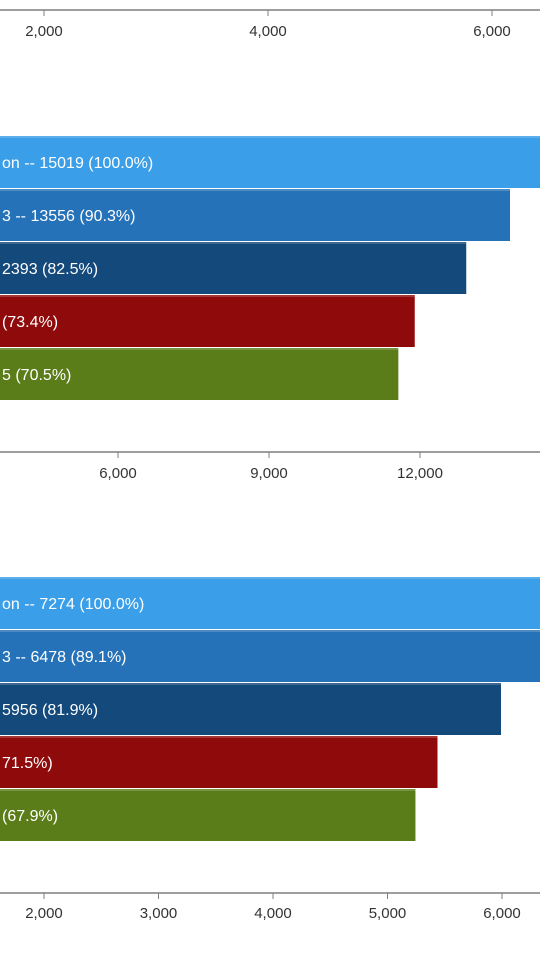  I want to click on bar-label: 3 -- 13556 (90.3%), so click(68, 216).